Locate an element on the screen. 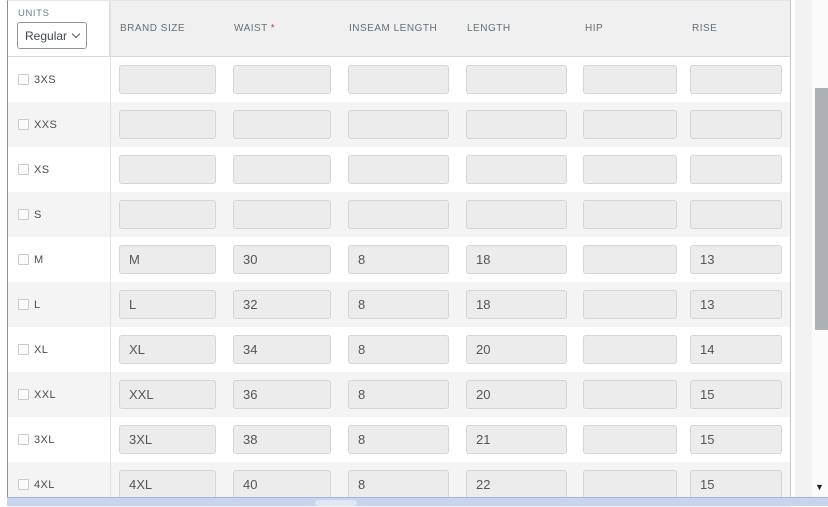 The image size is (828, 507). row-size-label: S is located at coordinates (38, 215).